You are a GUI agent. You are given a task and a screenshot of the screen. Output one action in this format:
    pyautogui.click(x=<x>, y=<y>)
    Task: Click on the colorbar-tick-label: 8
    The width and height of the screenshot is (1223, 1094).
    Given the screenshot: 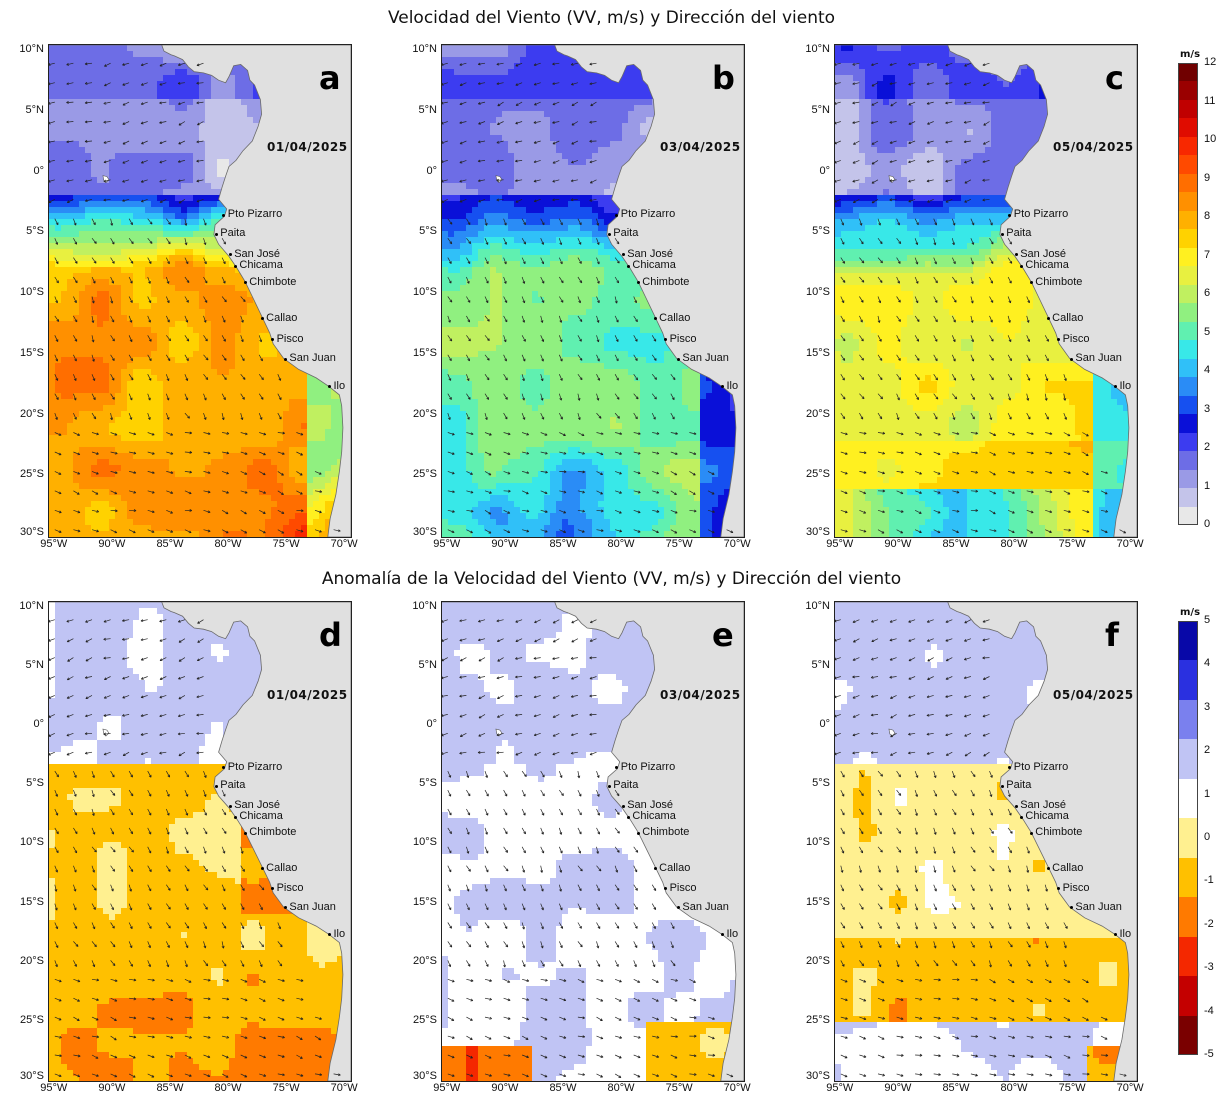 What is the action you would take?
    pyautogui.click(x=1207, y=216)
    